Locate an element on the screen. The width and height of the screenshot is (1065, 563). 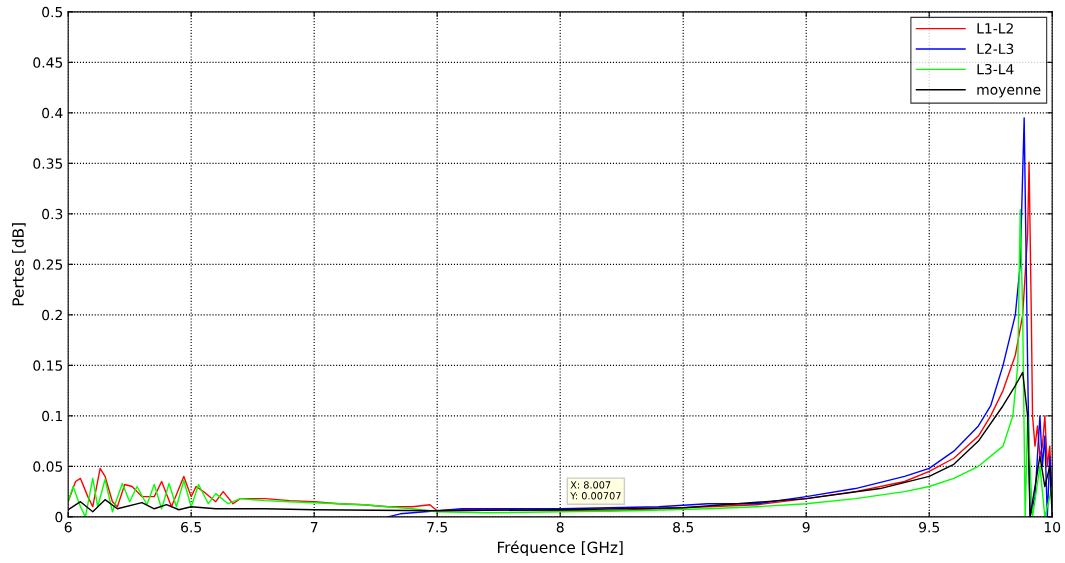
y-tick-label: 0.4 is located at coordinates (52, 113).